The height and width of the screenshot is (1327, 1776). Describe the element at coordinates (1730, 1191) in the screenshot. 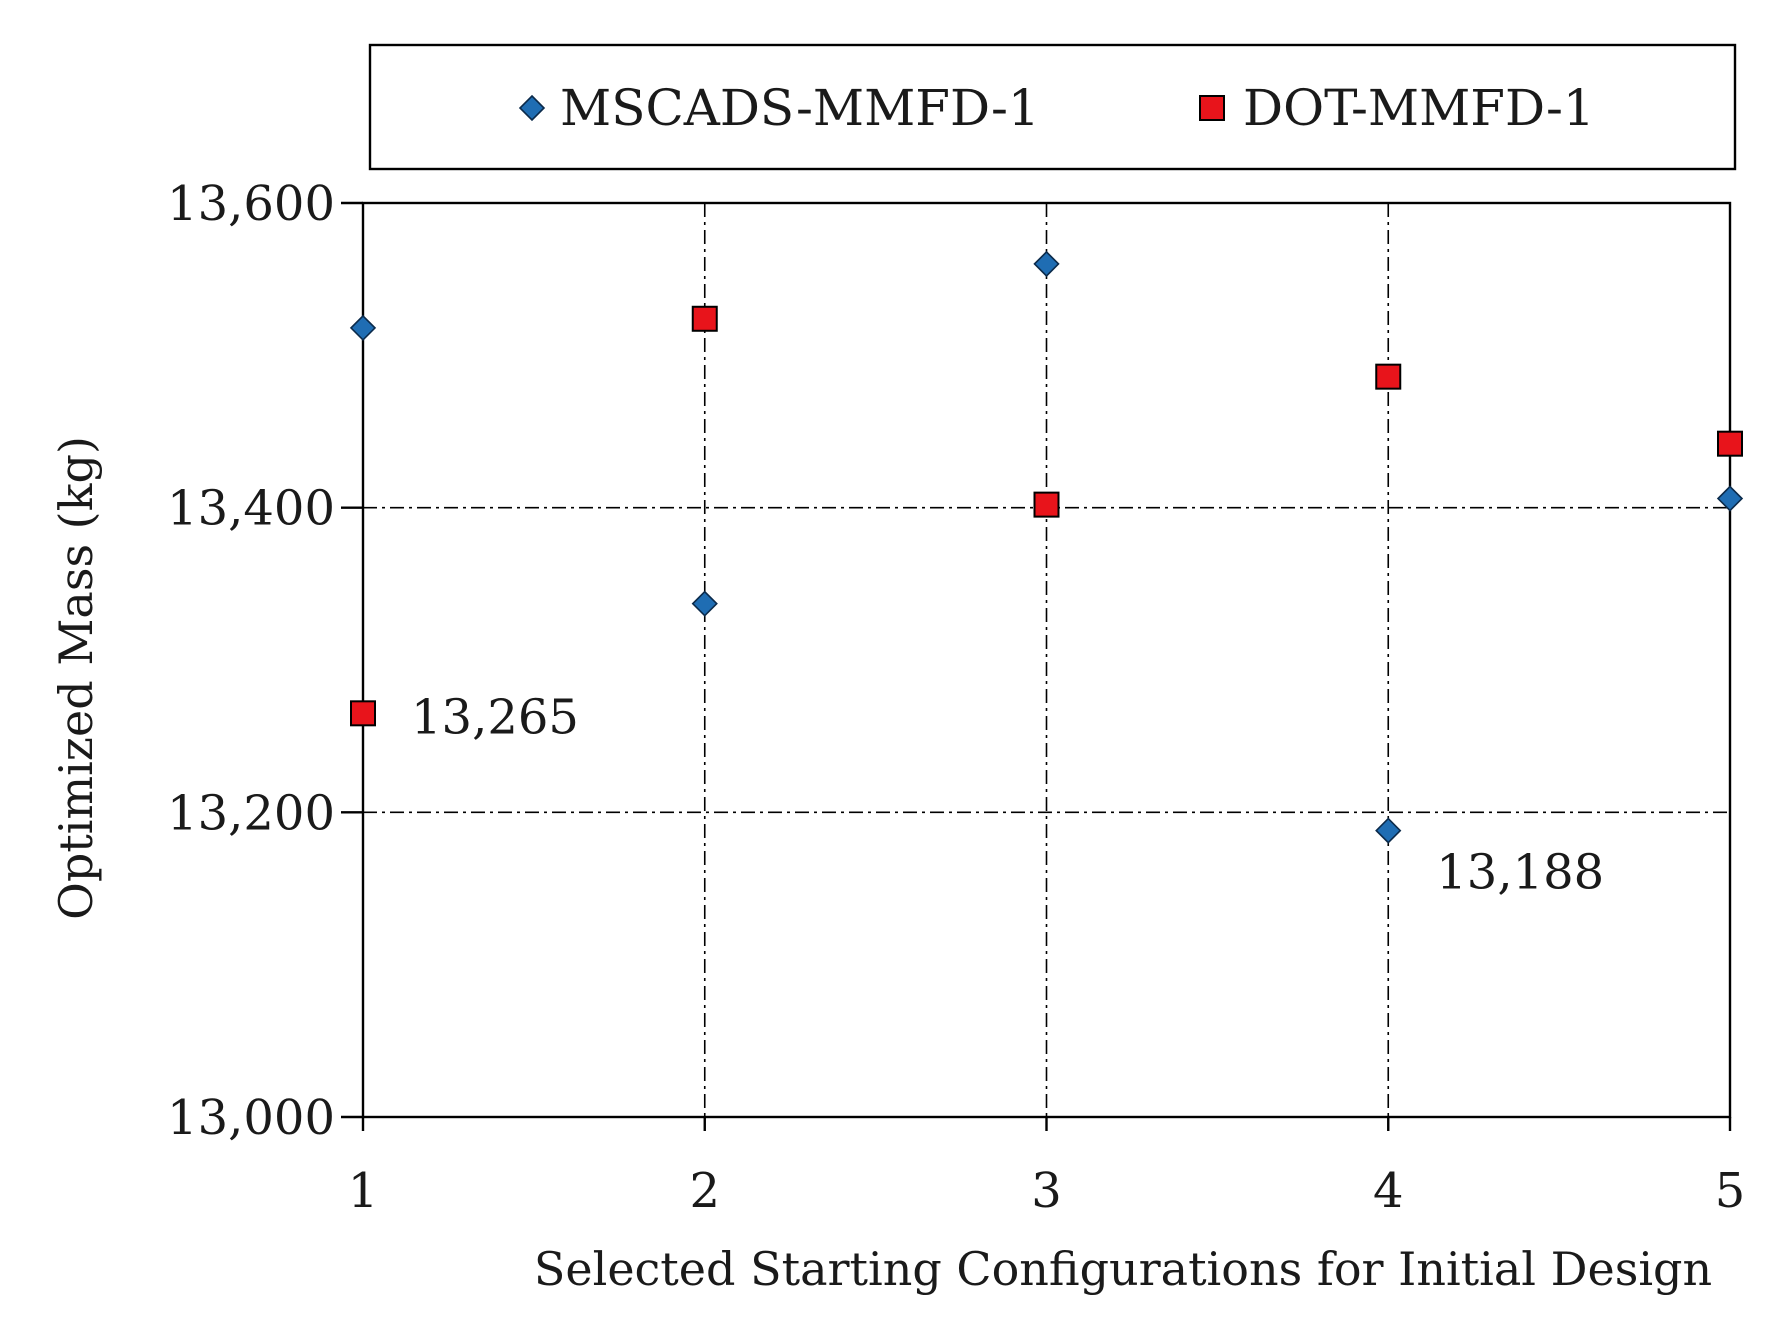

I see `x-tick-label: 5` at that location.